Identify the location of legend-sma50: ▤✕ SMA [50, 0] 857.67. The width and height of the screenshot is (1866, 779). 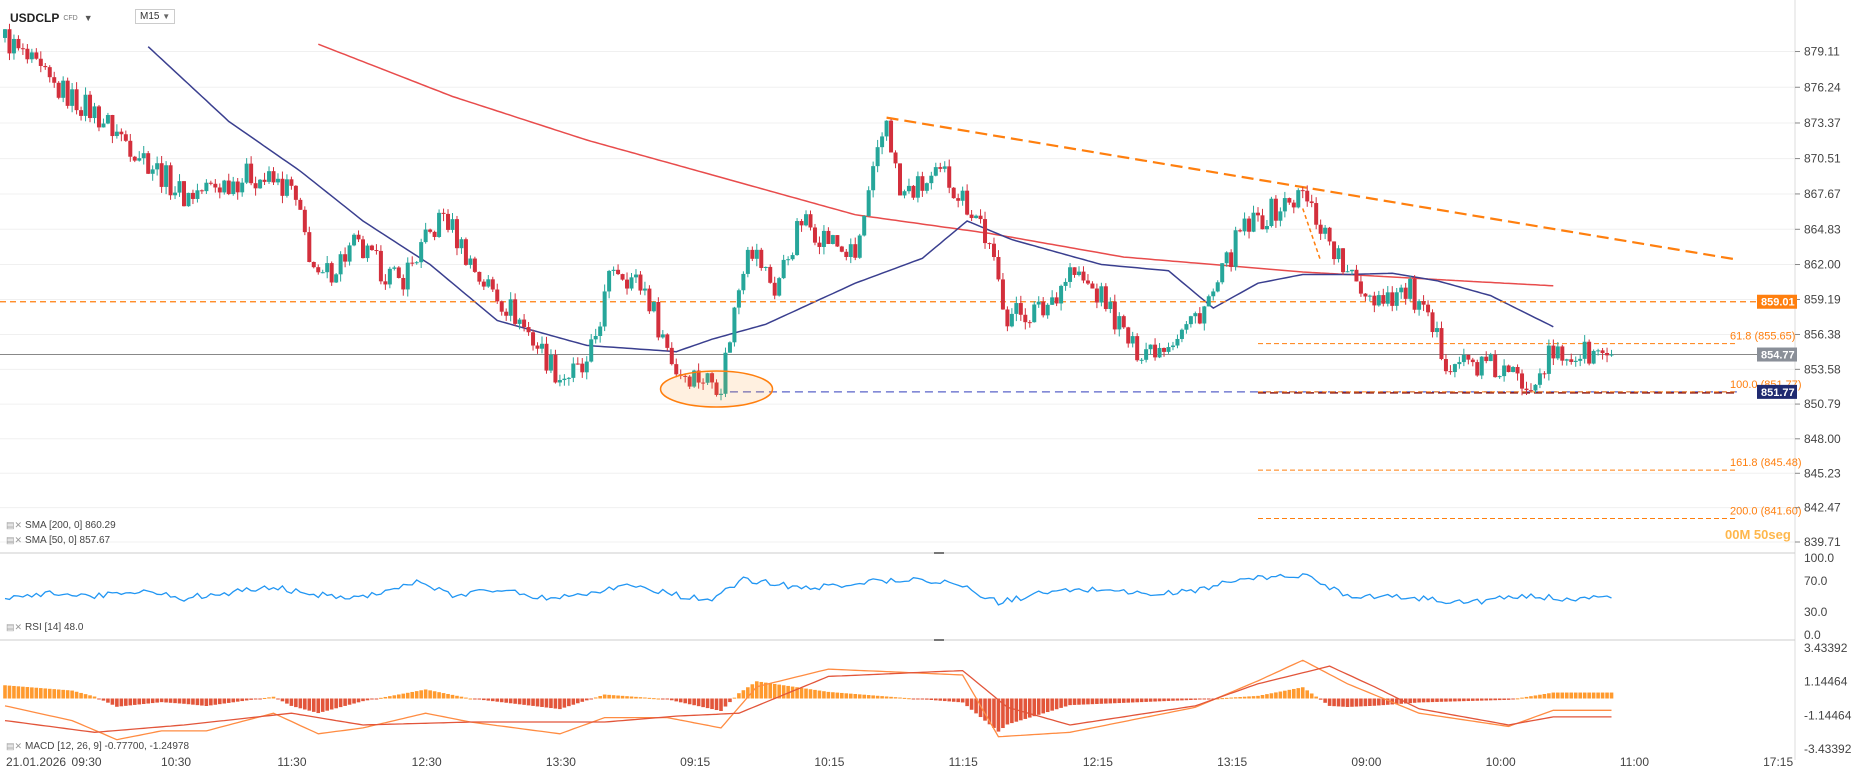
(58, 540).